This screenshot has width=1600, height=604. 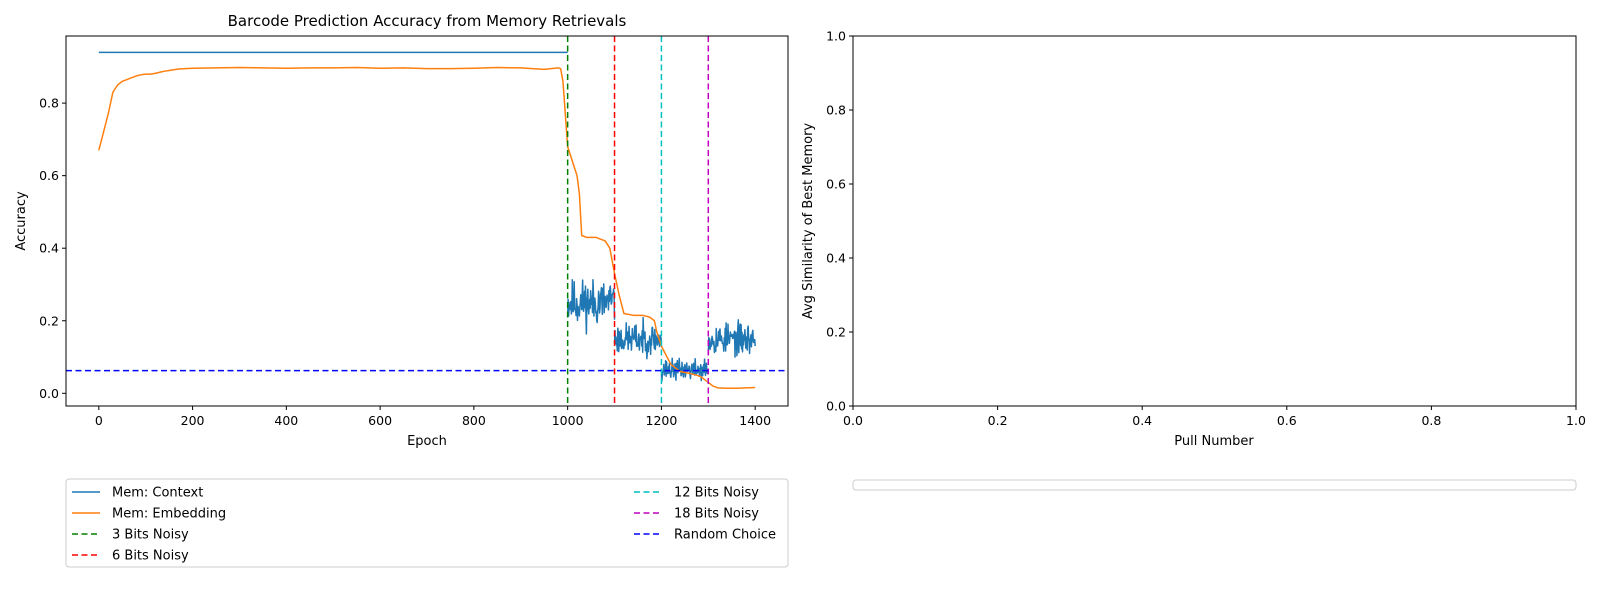 What do you see at coordinates (755, 420) in the screenshot?
I see `x-tick-label: 1400` at bounding box center [755, 420].